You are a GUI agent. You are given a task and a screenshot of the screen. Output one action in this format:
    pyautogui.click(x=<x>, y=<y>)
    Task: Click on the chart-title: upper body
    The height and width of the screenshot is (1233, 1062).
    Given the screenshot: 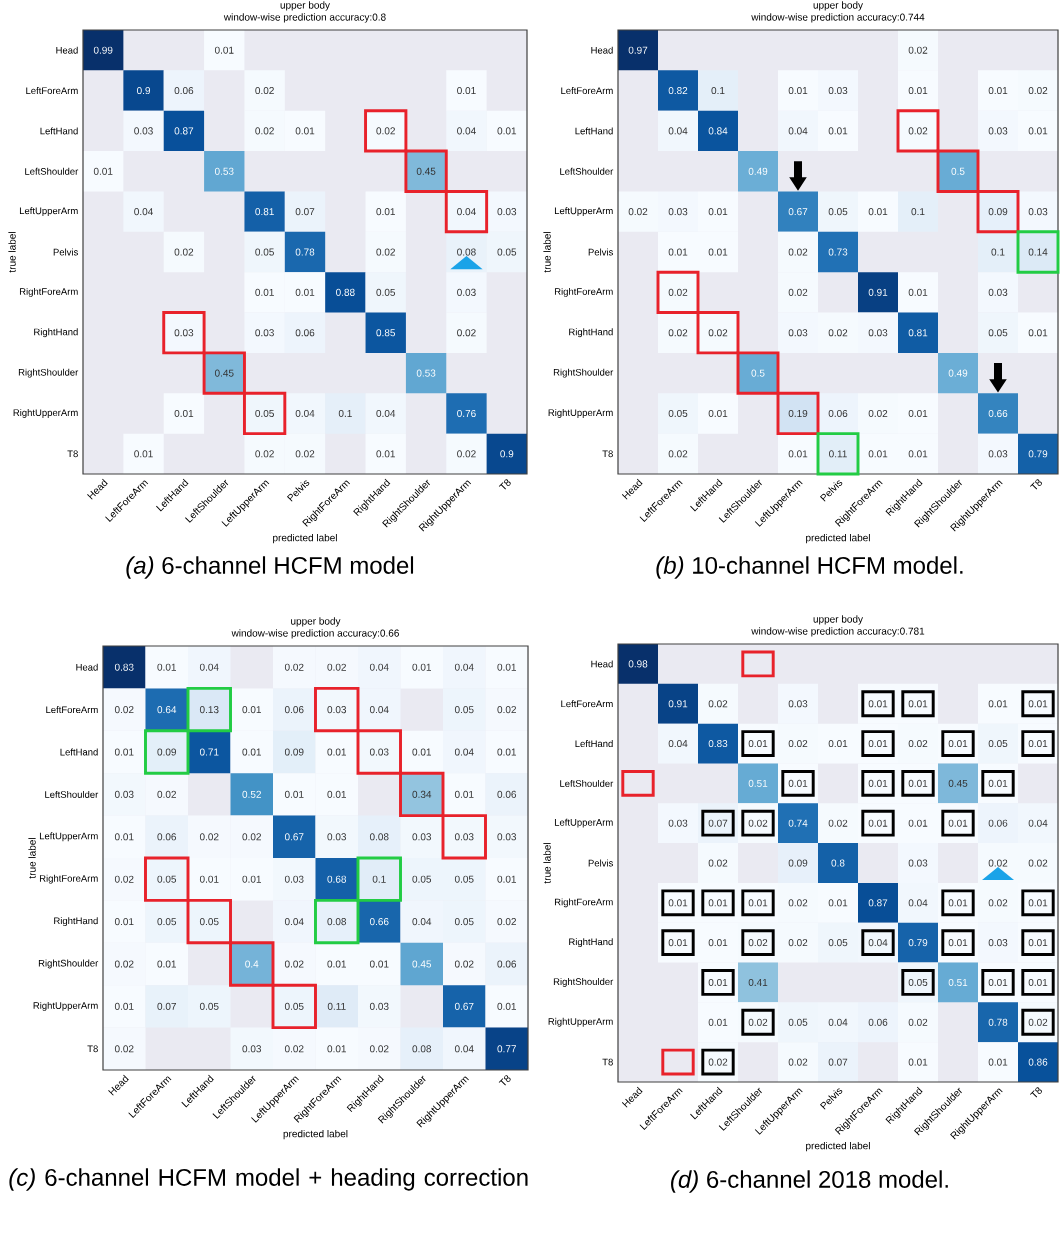 What is the action you would take?
    pyautogui.click(x=305, y=6)
    